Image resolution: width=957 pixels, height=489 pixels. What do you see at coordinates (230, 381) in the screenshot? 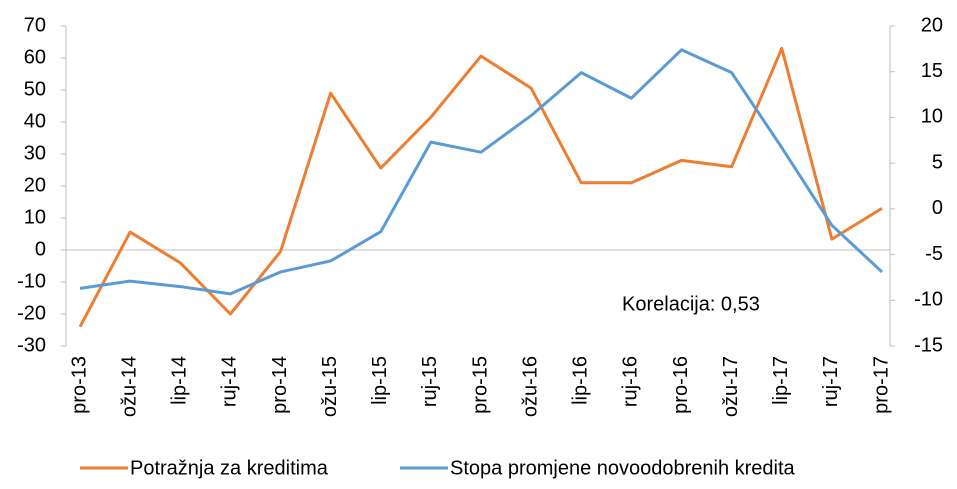
I see `x-tick-label: ruj-14` at bounding box center [230, 381].